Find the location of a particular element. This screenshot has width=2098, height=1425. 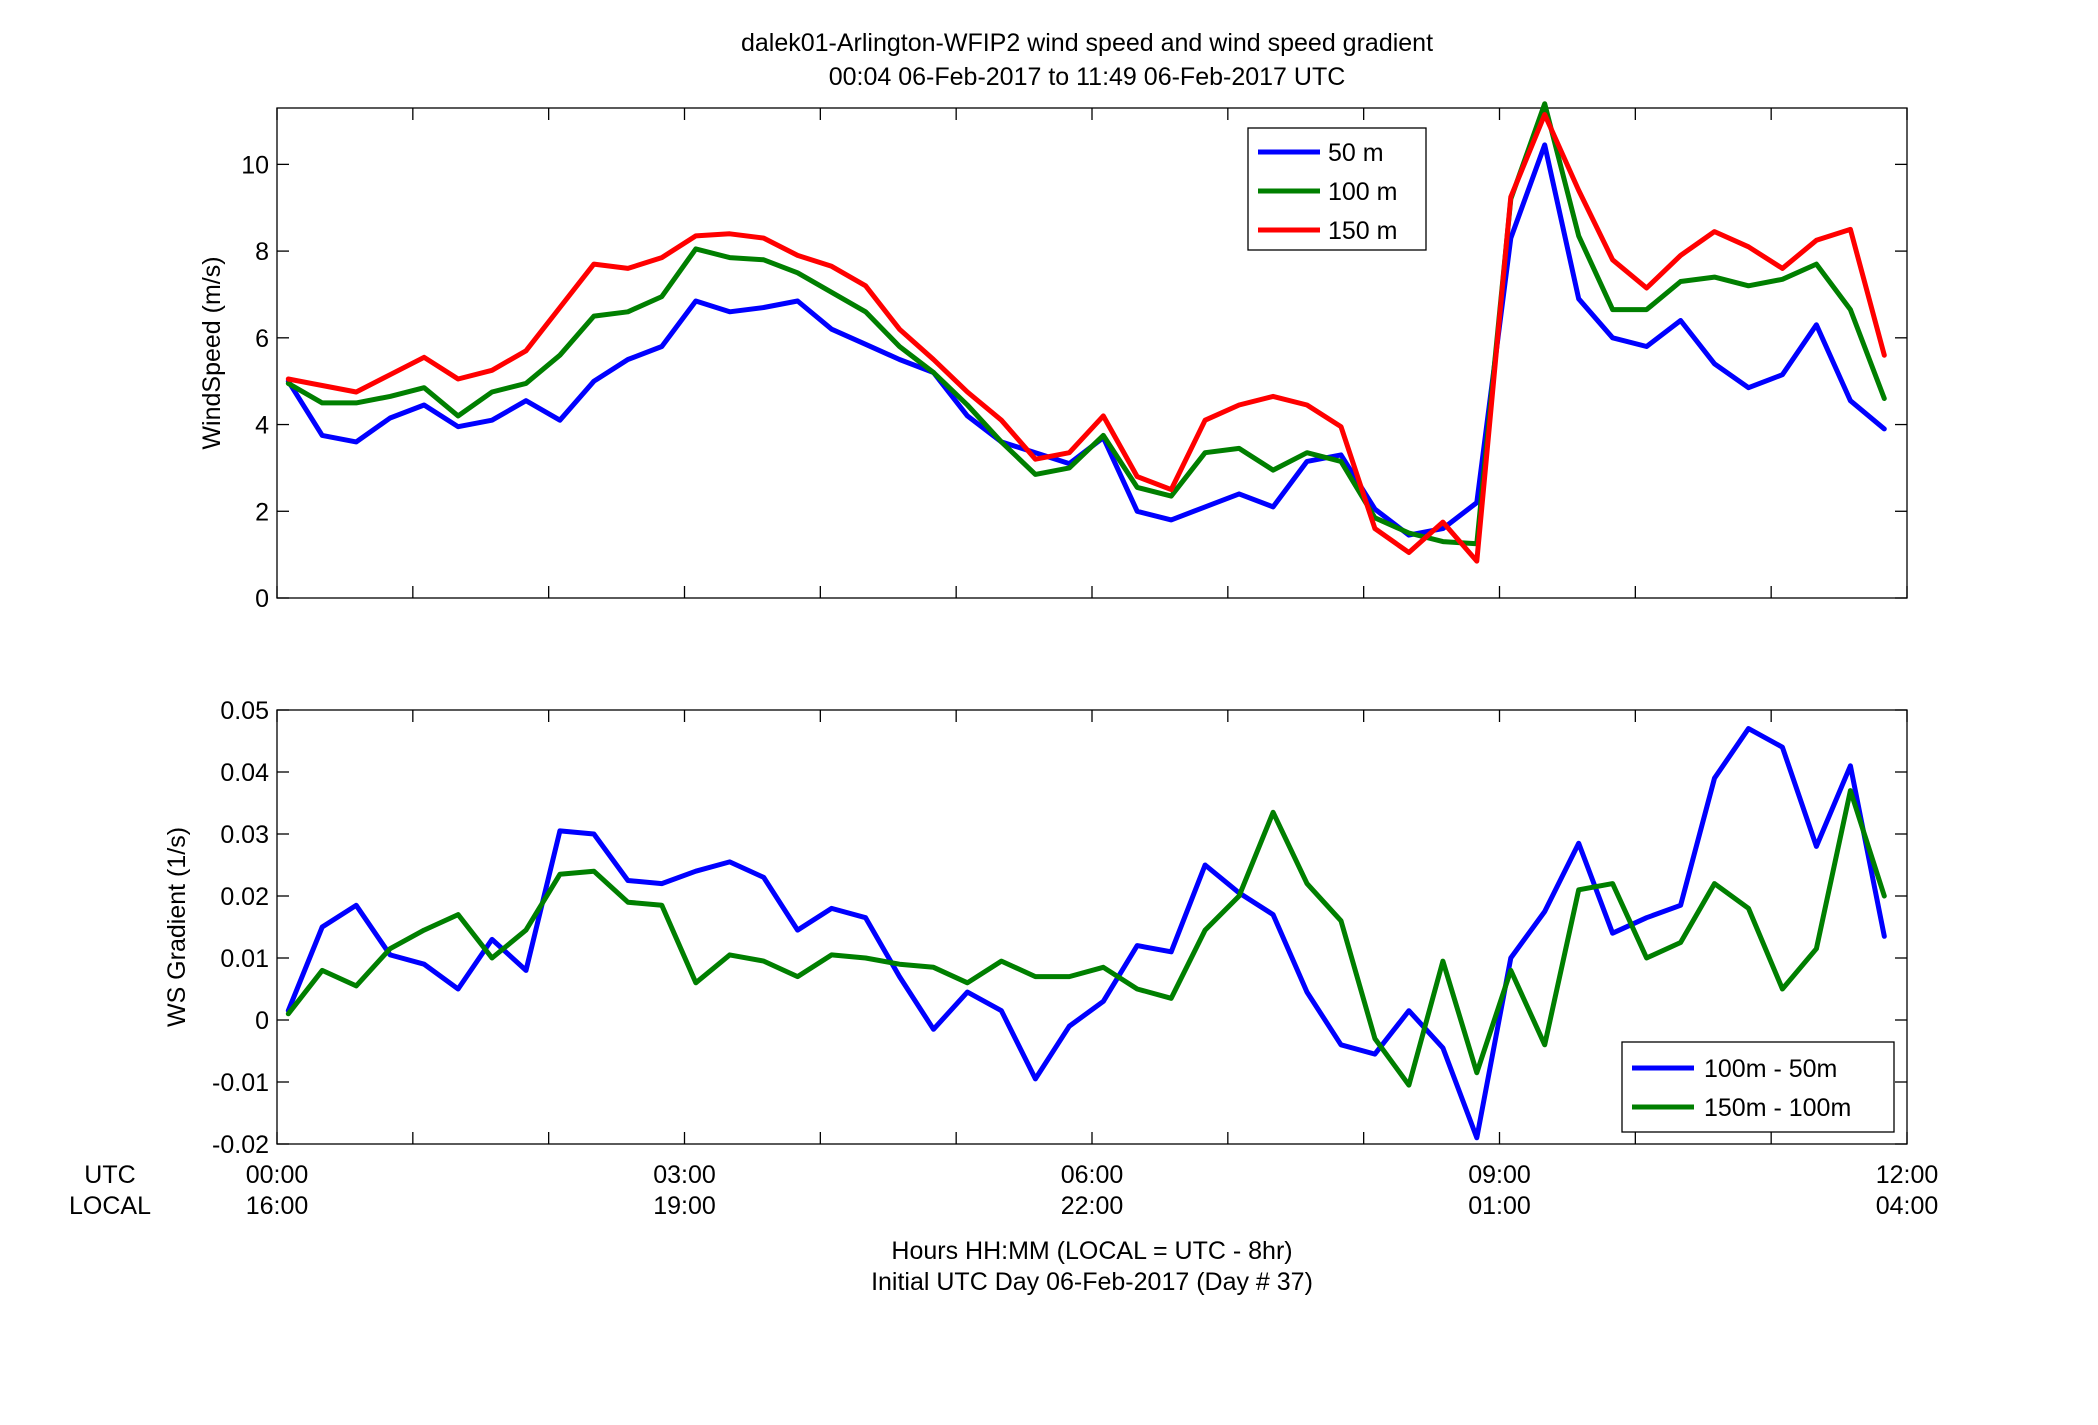

x-axis-label-line2: Initial UTC Day 06-Feb-2017 (Day # 37) is located at coordinates (1092, 1282).